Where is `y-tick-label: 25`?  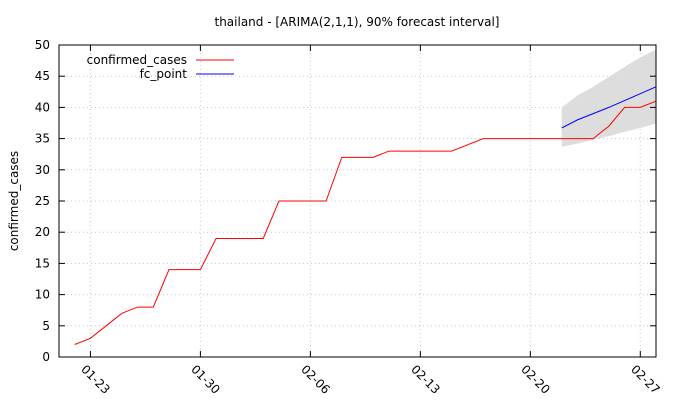
y-tick-label: 25 is located at coordinates (42, 201).